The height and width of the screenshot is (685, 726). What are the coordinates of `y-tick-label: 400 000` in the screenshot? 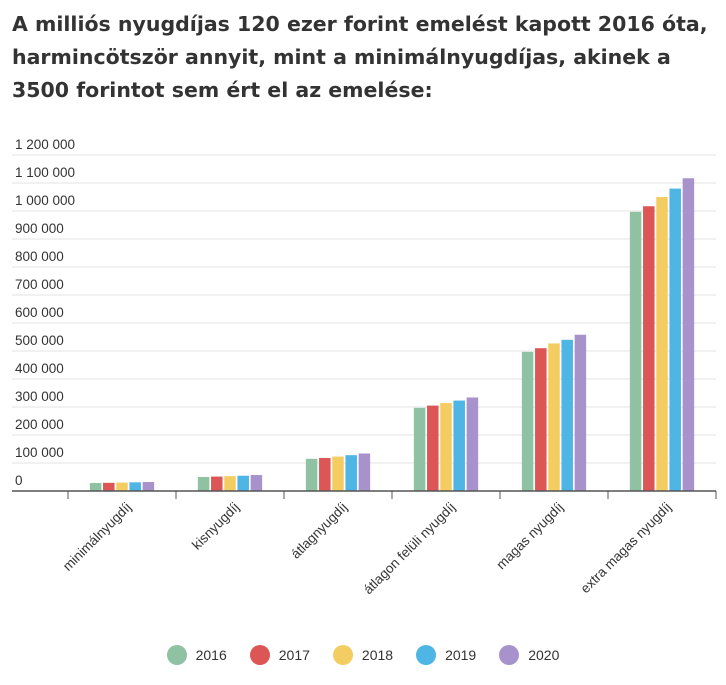 It's located at (39, 368).